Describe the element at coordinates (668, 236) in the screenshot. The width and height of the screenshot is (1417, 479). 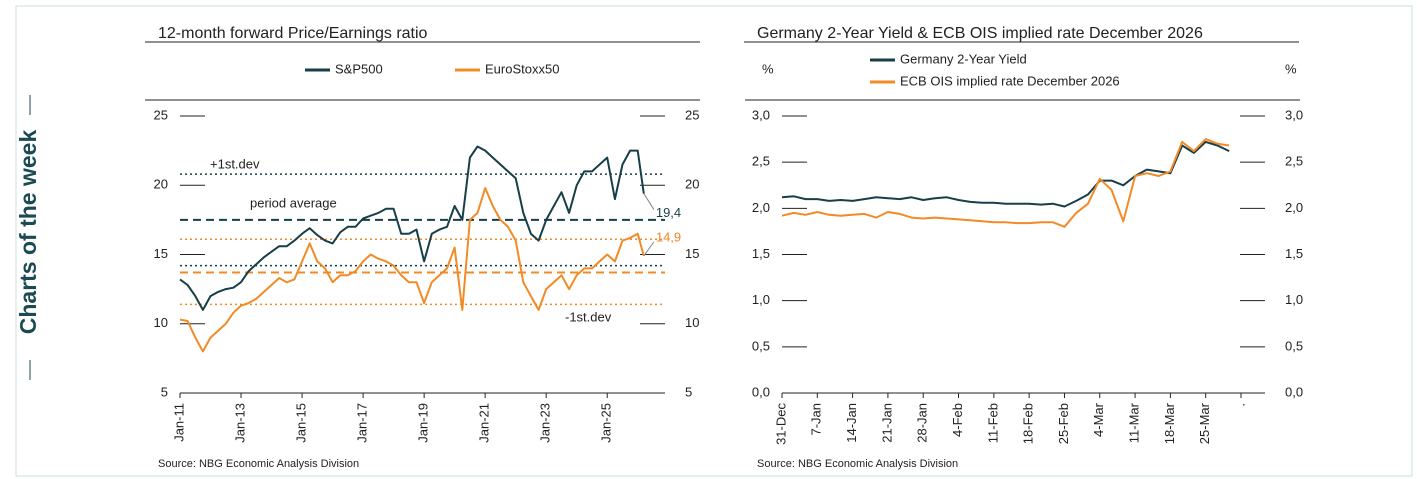
I see `end-label: 14,9` at that location.